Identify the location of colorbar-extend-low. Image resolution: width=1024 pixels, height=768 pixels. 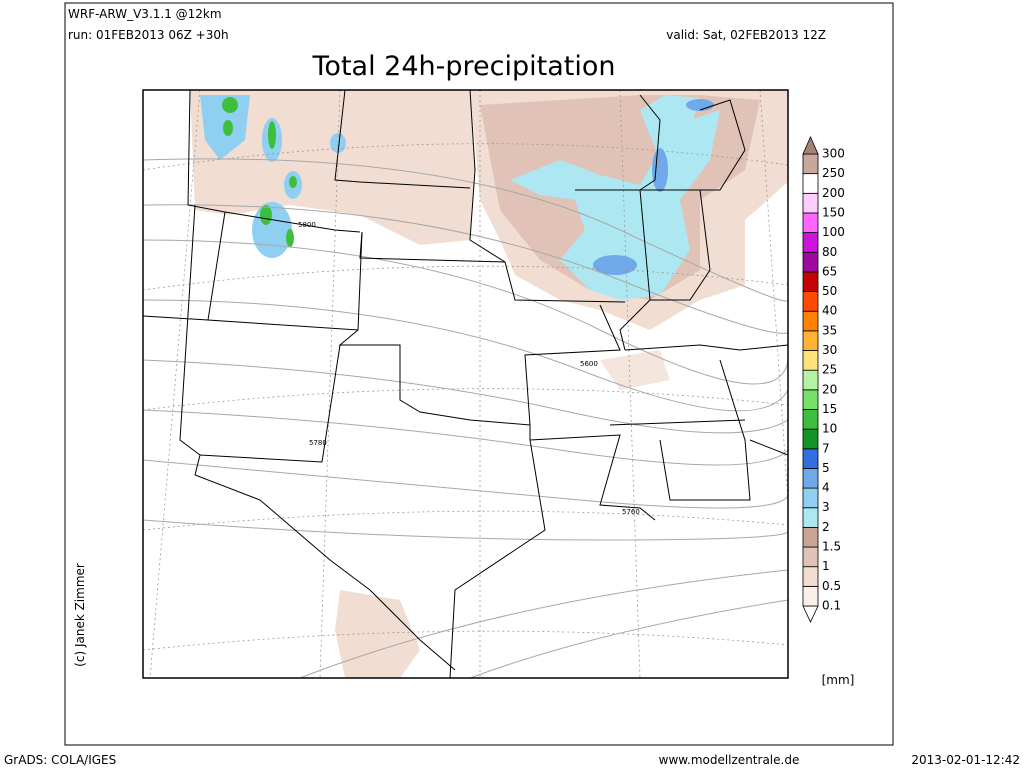
(810, 614).